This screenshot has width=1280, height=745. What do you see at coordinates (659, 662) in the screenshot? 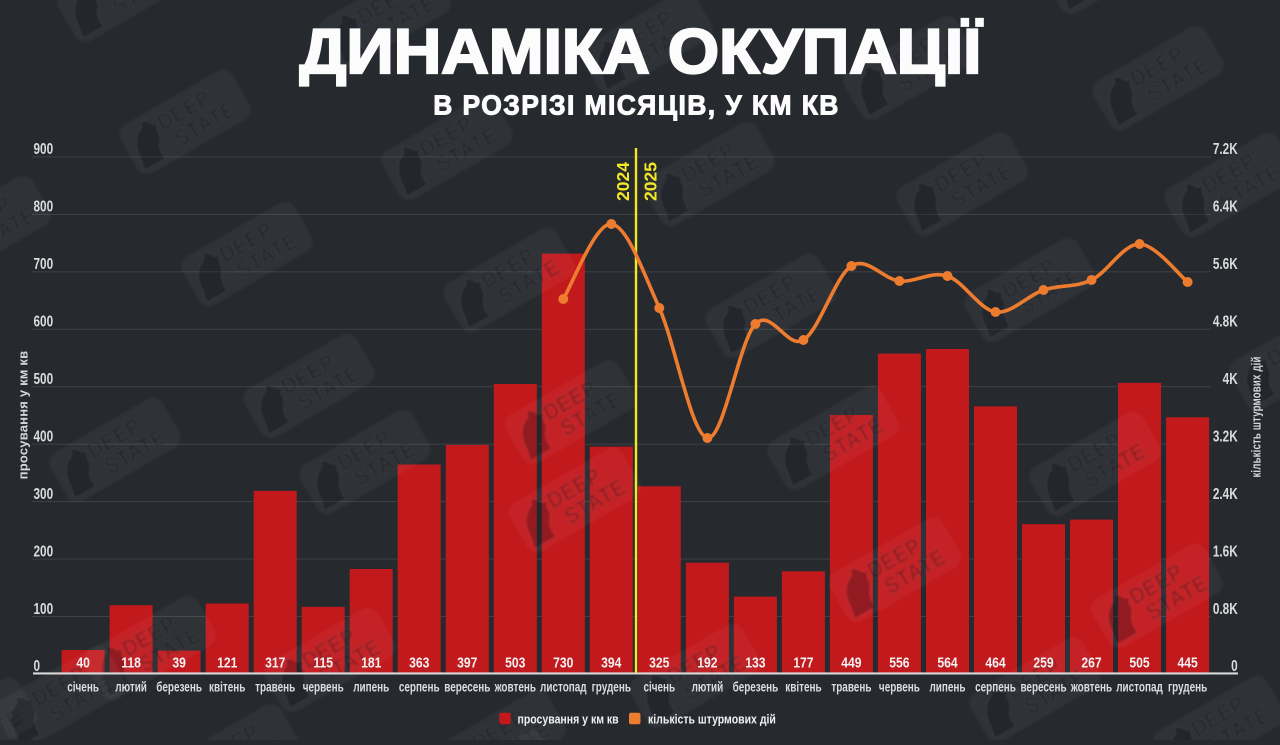
I see `svg-text: 325` at bounding box center [659, 662].